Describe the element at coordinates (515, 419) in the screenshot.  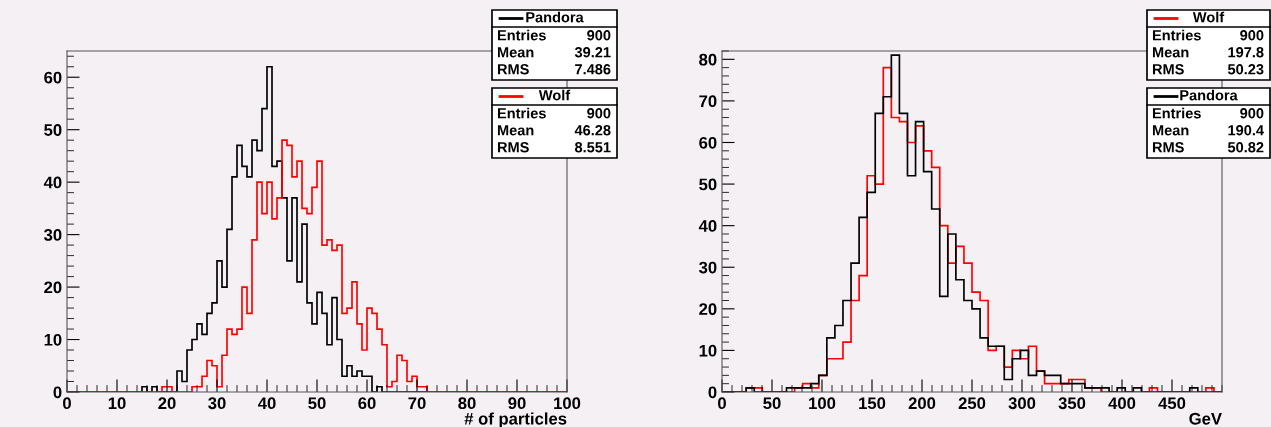
I see `x-axis-title: # of particles` at that location.